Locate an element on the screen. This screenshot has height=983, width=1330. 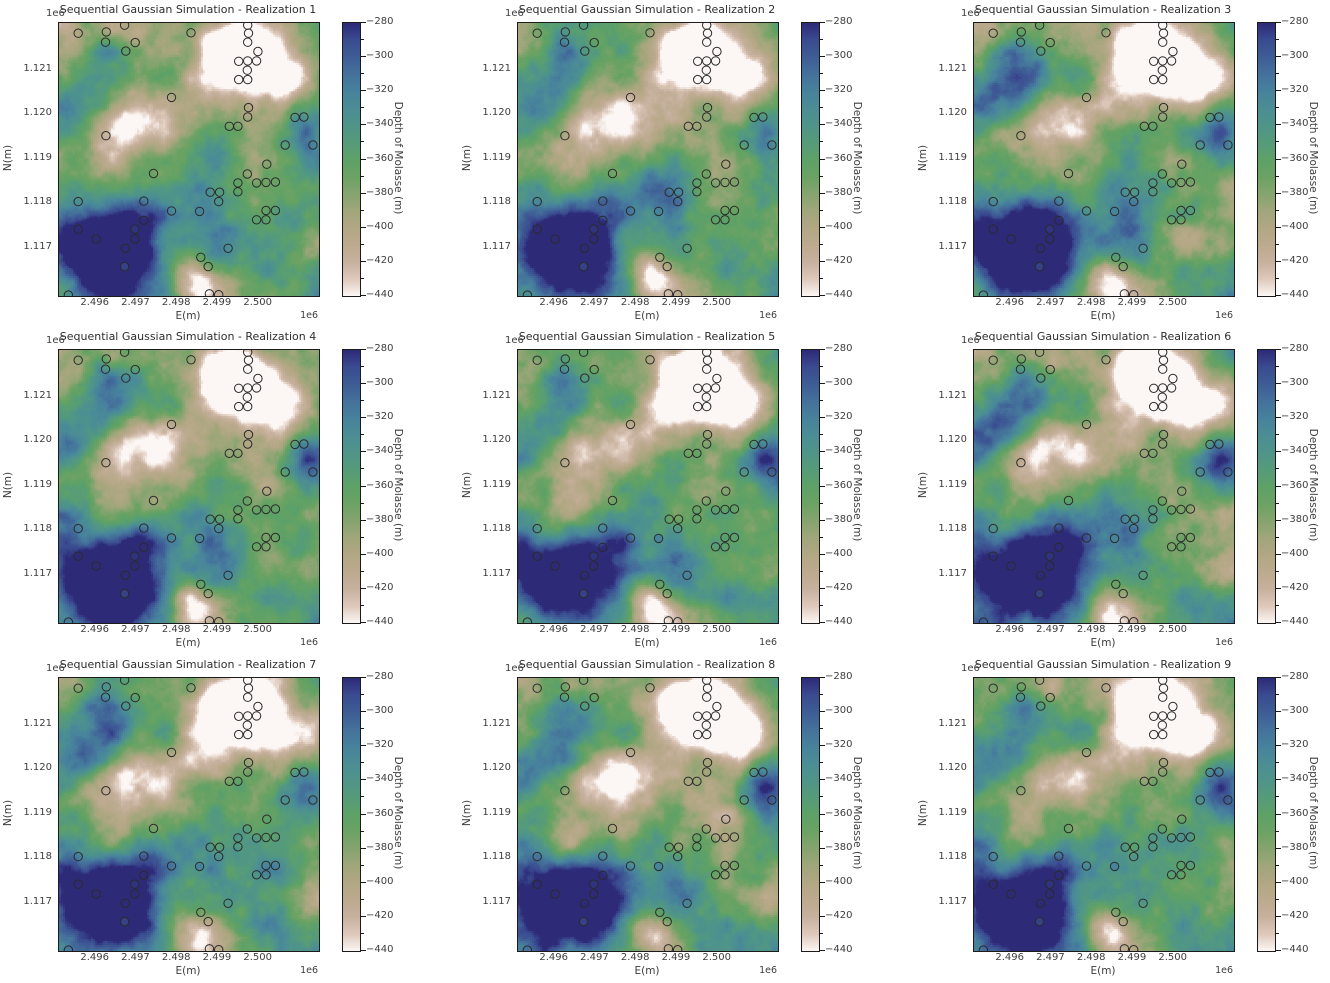
colorbar-tick-label: −380 is located at coordinates (839, 192).